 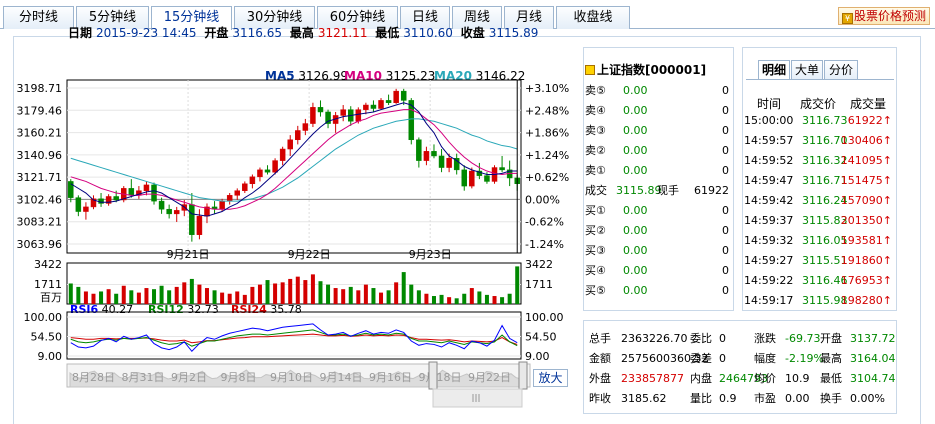 I want to click on tick-volume: 61922↑, so click(x=869, y=120).